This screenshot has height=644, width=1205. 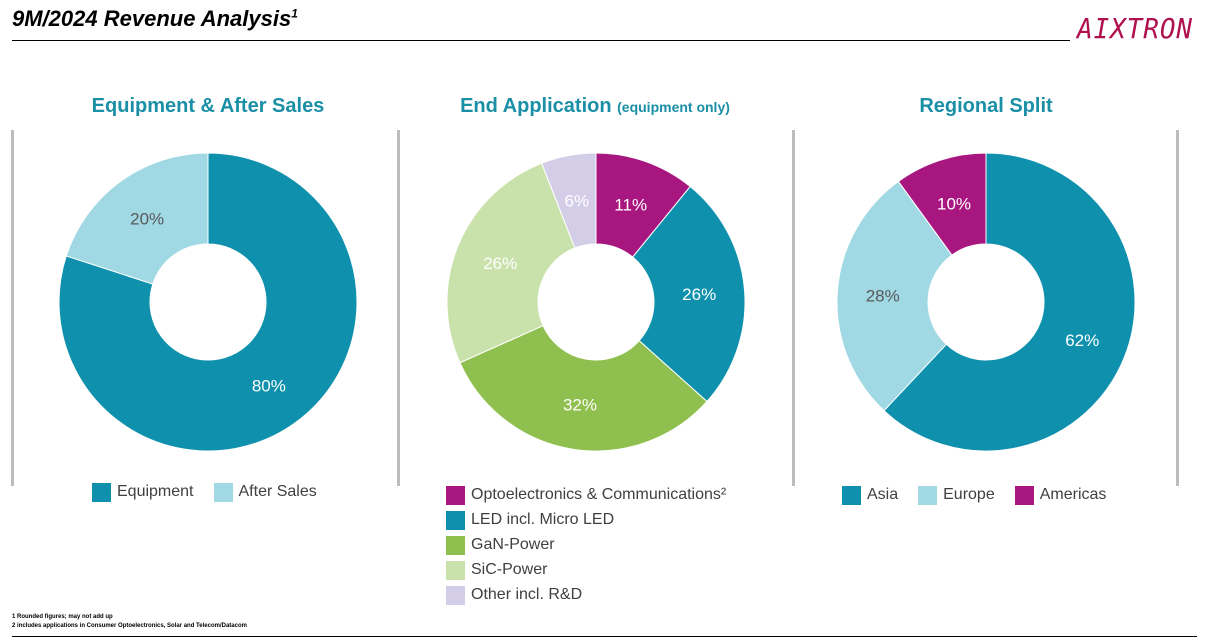 What do you see at coordinates (1177, 308) in the screenshot?
I see `divider-right` at bounding box center [1177, 308].